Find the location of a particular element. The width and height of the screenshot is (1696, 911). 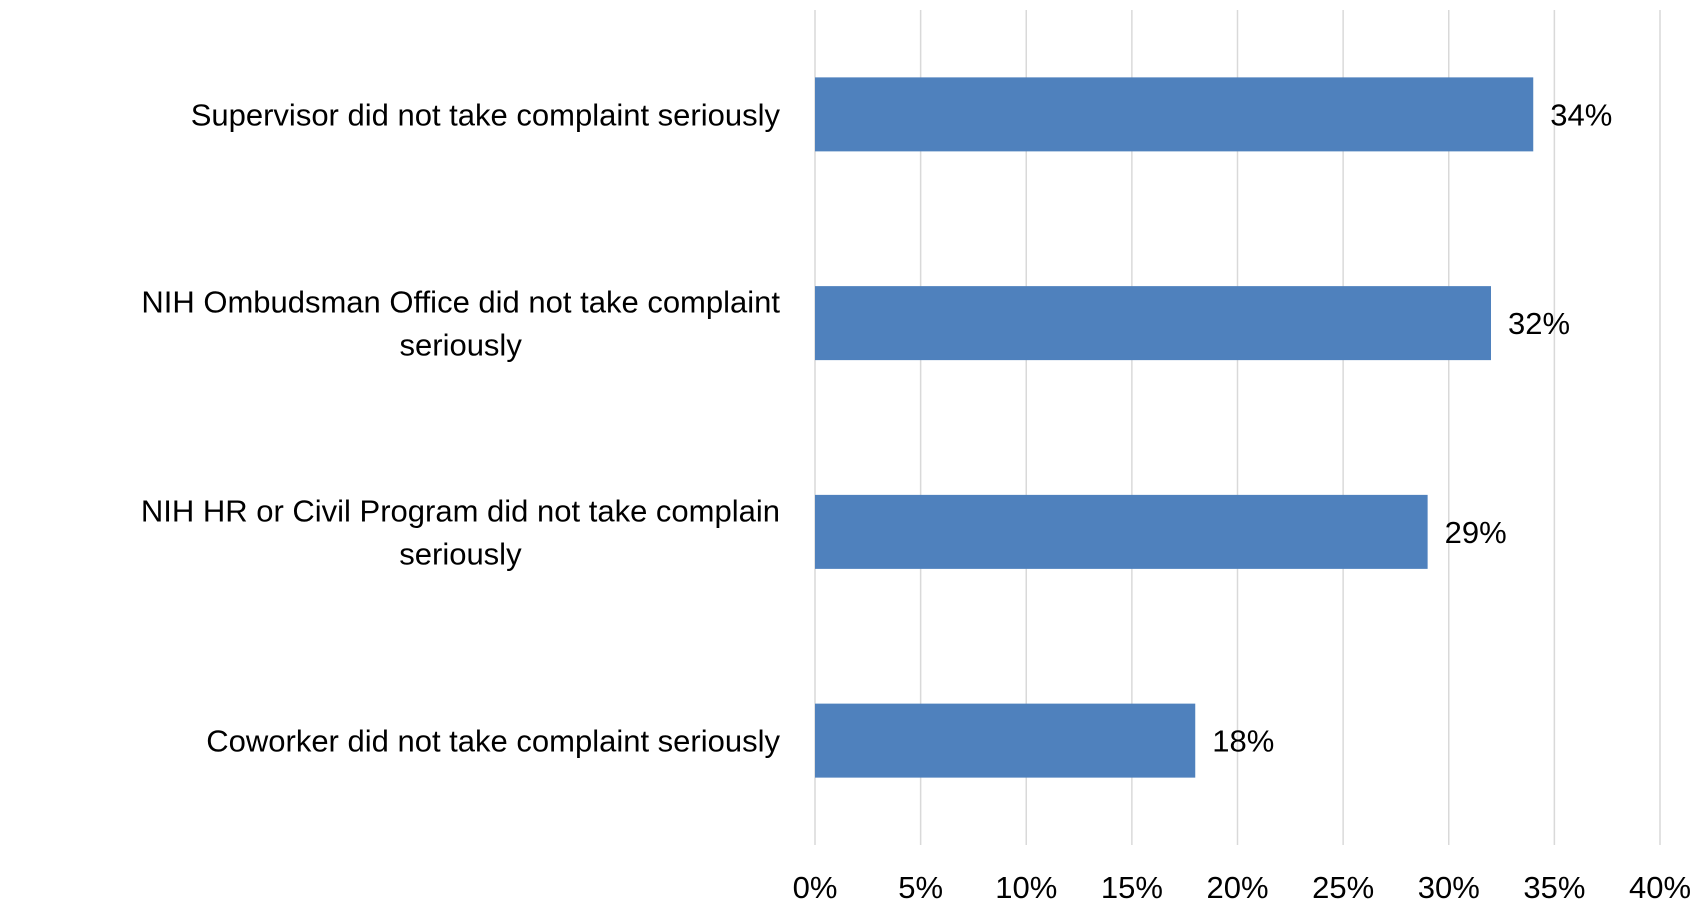

x-axis-tick-labels: 0% 5% 10% 15% 20% 25% 30% 35% 40% is located at coordinates (1242, 887).